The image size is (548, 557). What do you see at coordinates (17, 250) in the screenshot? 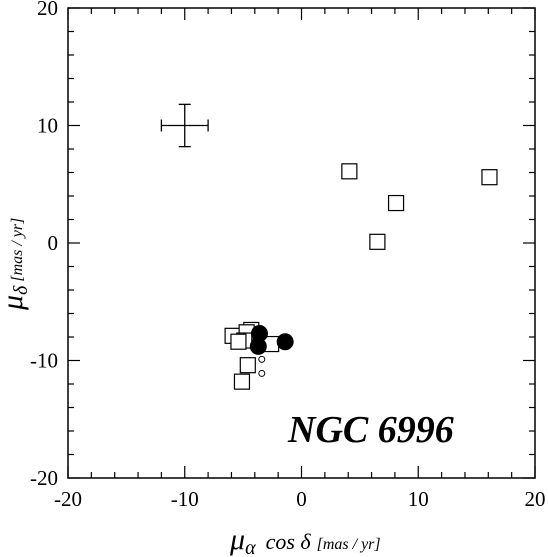
I see `y-label-unit: [mas / yr]` at bounding box center [17, 250].